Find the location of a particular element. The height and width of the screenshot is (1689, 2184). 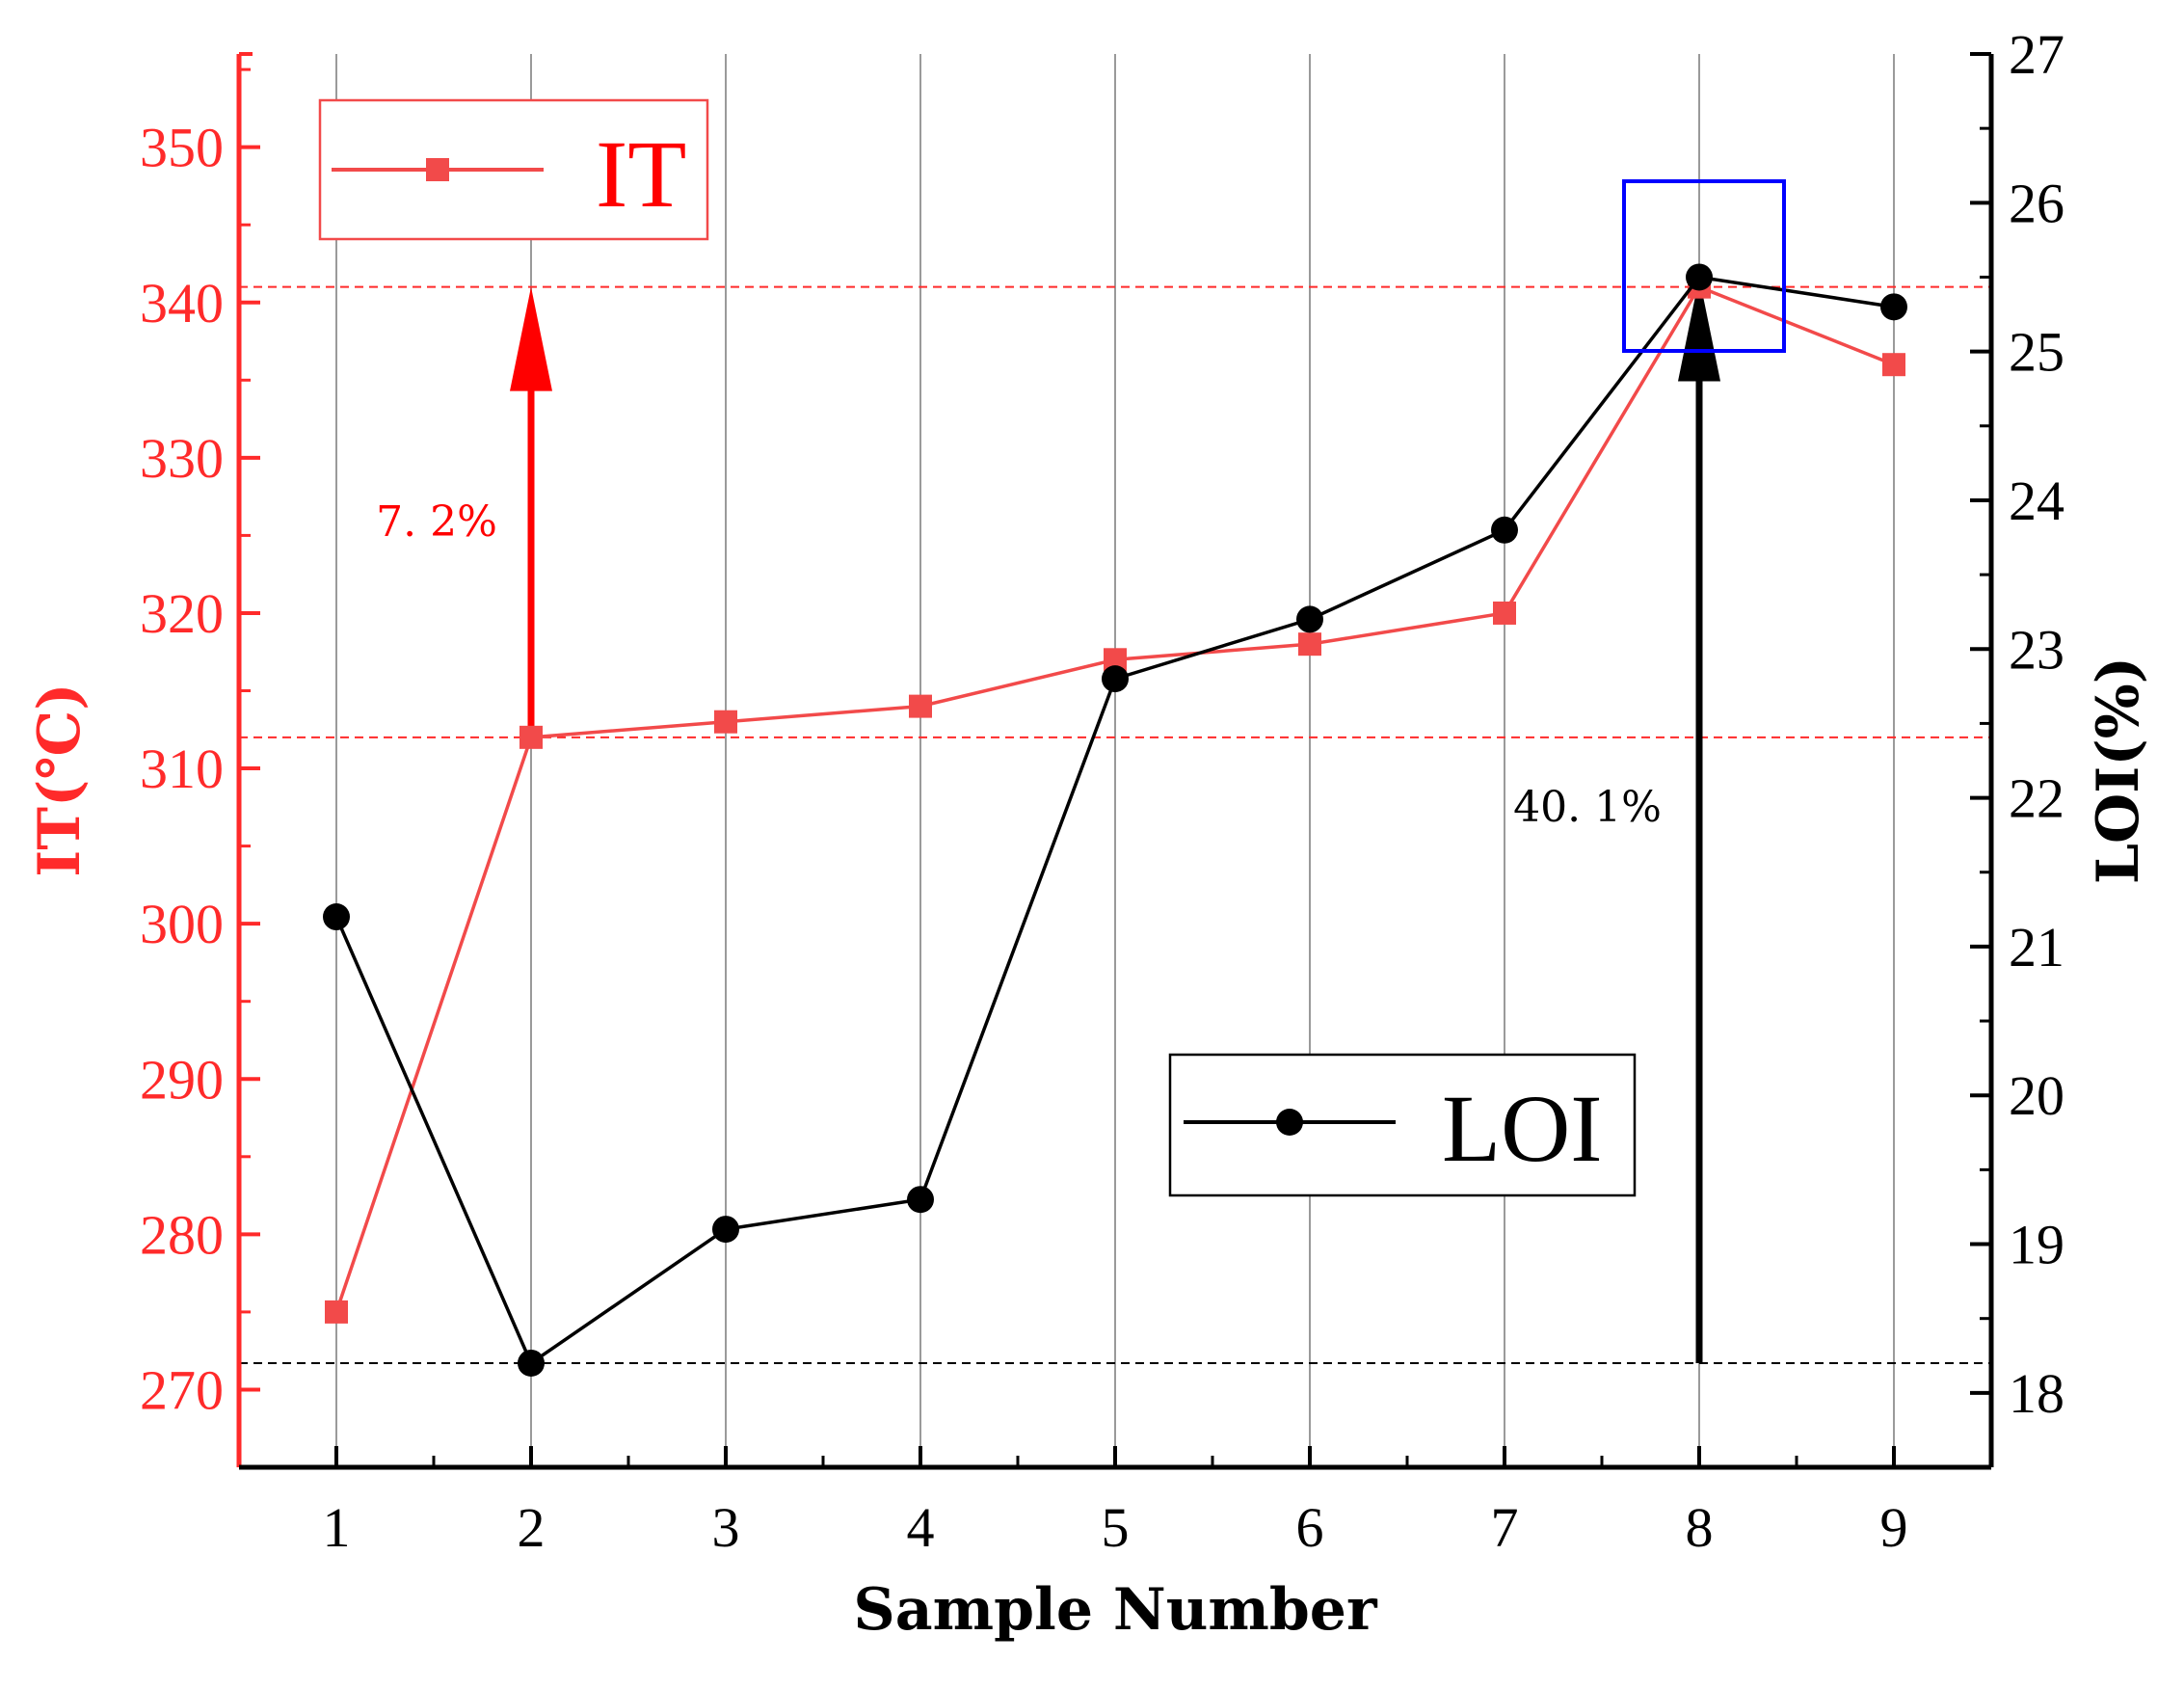

x-tick-label-7: 7 is located at coordinates (1505, 1527).